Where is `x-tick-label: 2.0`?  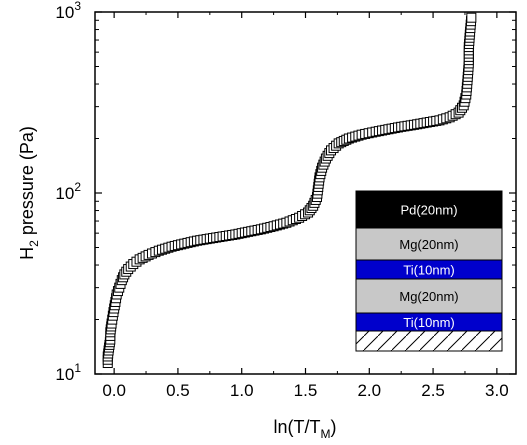 x-tick-label: 2.0 is located at coordinates (369, 390).